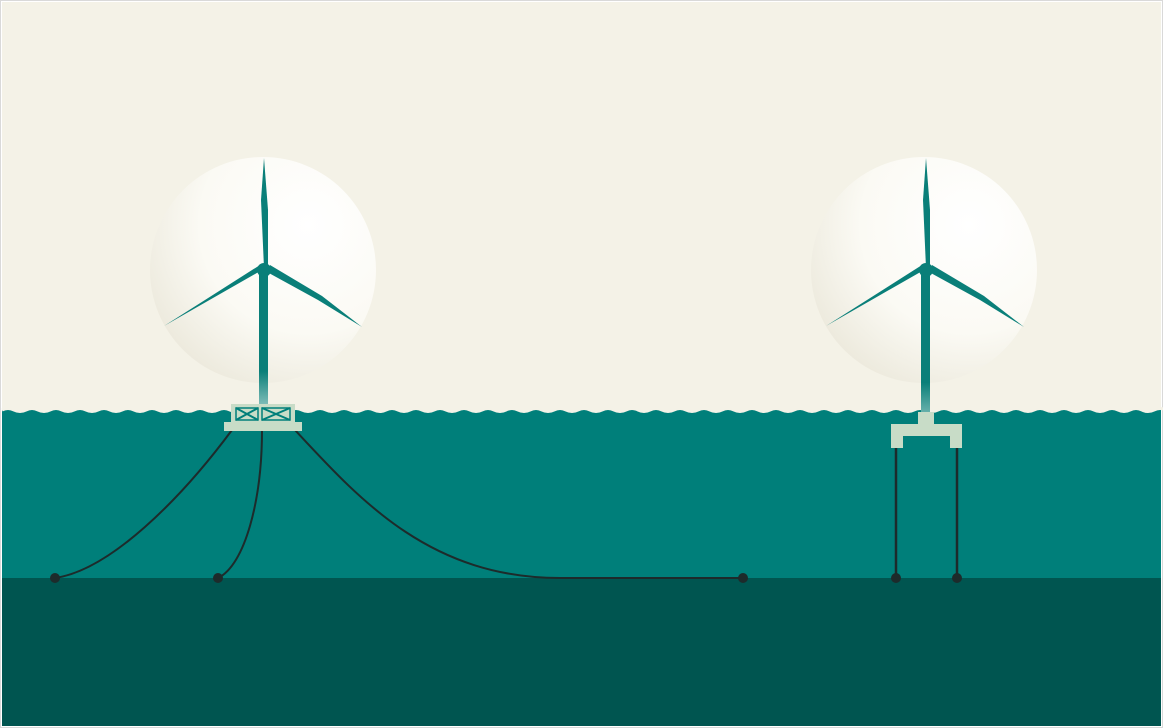  I want to click on left-truss-platform, so click(263, 417).